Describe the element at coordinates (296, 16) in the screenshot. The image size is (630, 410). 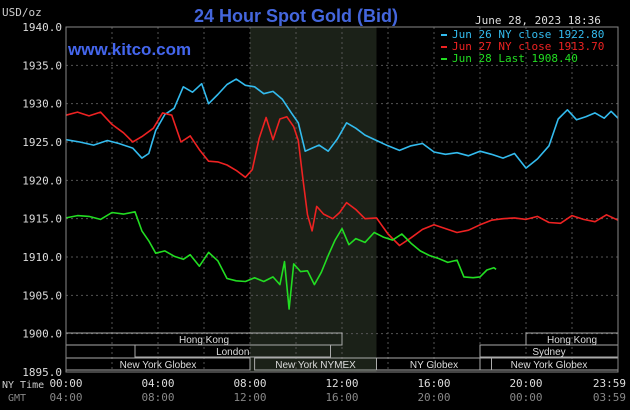
I see `chart-title: 24 Hour Spot Gold (Bid)` at that location.